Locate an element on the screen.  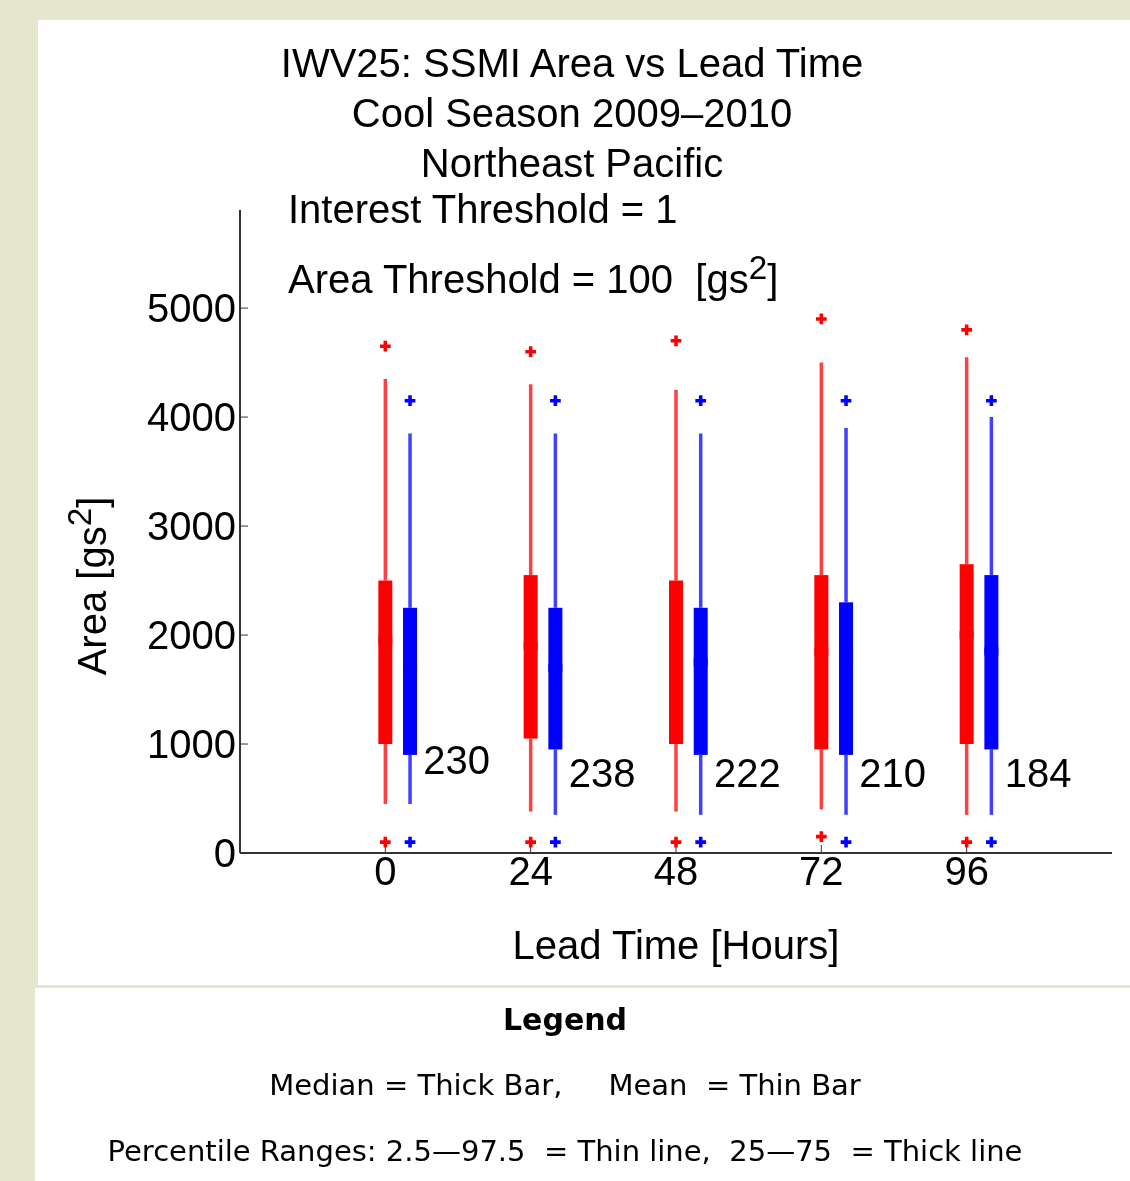
annotation: 238 is located at coordinates (602, 773).